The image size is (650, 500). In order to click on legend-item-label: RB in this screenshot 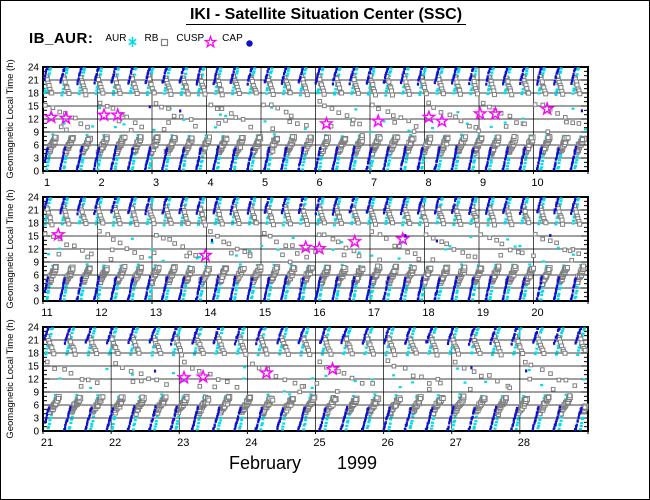, I will do `click(151, 38)`.